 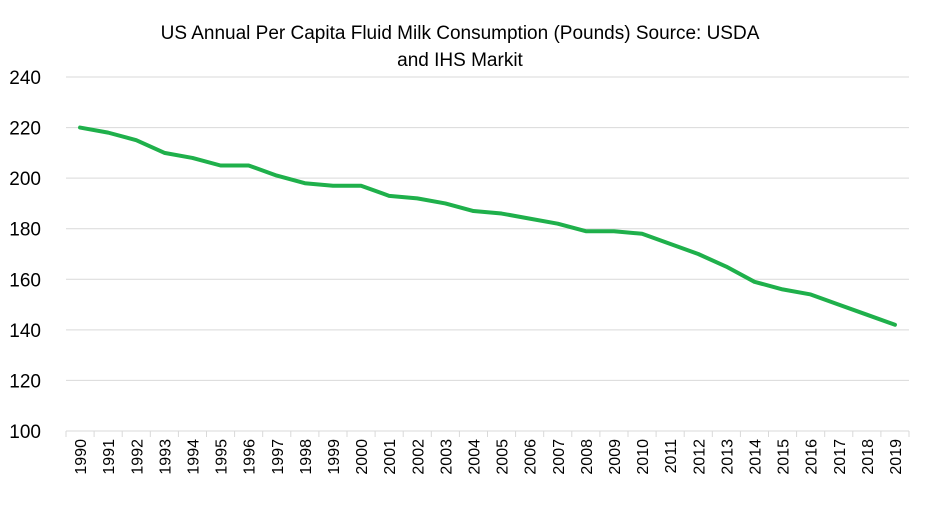 What do you see at coordinates (81, 457) in the screenshot?
I see `x-tick-label-1990: 1990` at bounding box center [81, 457].